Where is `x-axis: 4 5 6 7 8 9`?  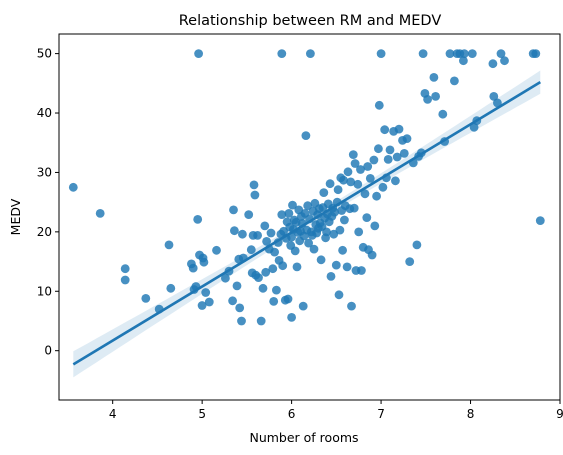
x-axis: 4 5 6 7 8 9 is located at coordinates (336, 410).